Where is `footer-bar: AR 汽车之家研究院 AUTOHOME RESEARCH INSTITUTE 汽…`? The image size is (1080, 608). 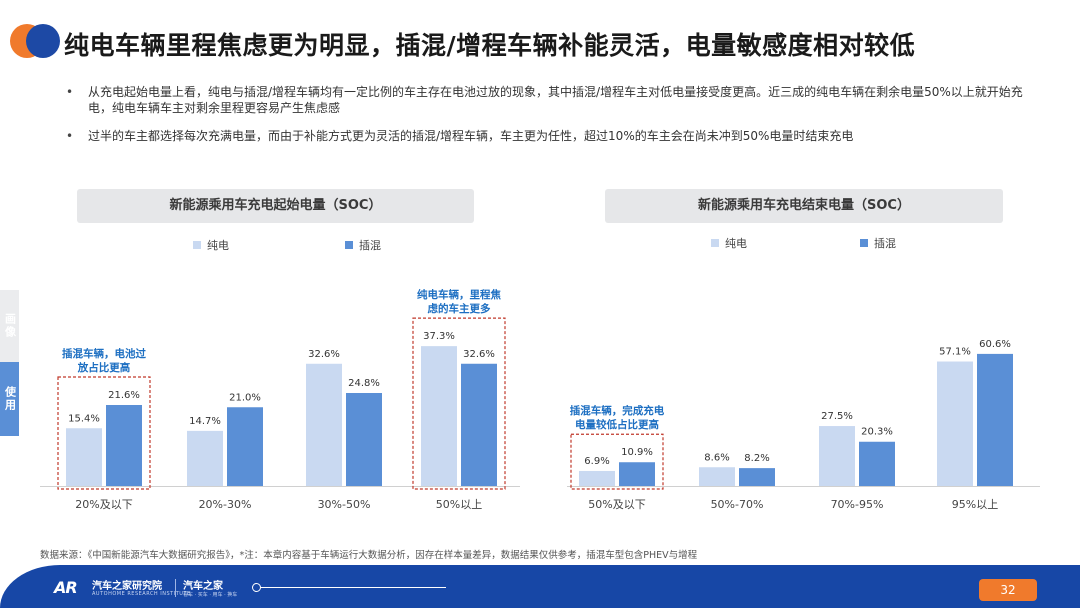 footer-bar: AR 汽车之家研究院 AUTOHOME RESEARCH INSTITUTE 汽… is located at coordinates (540, 586).